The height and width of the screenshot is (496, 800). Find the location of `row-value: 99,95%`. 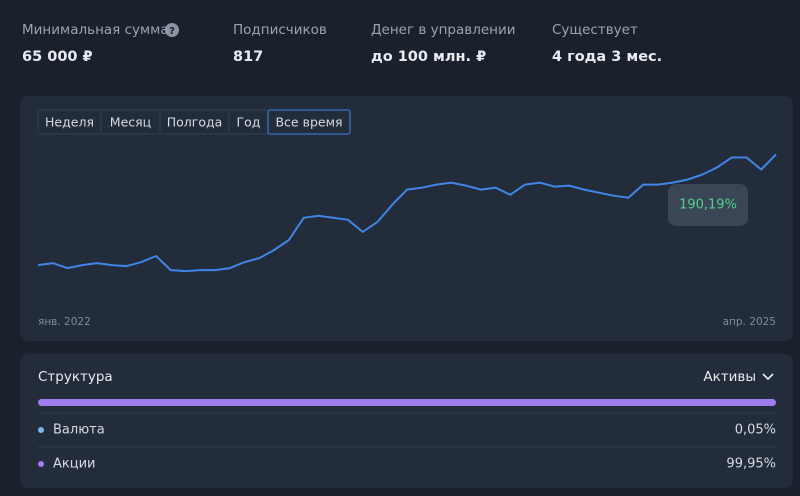

row-value: 99,95% is located at coordinates (751, 464).